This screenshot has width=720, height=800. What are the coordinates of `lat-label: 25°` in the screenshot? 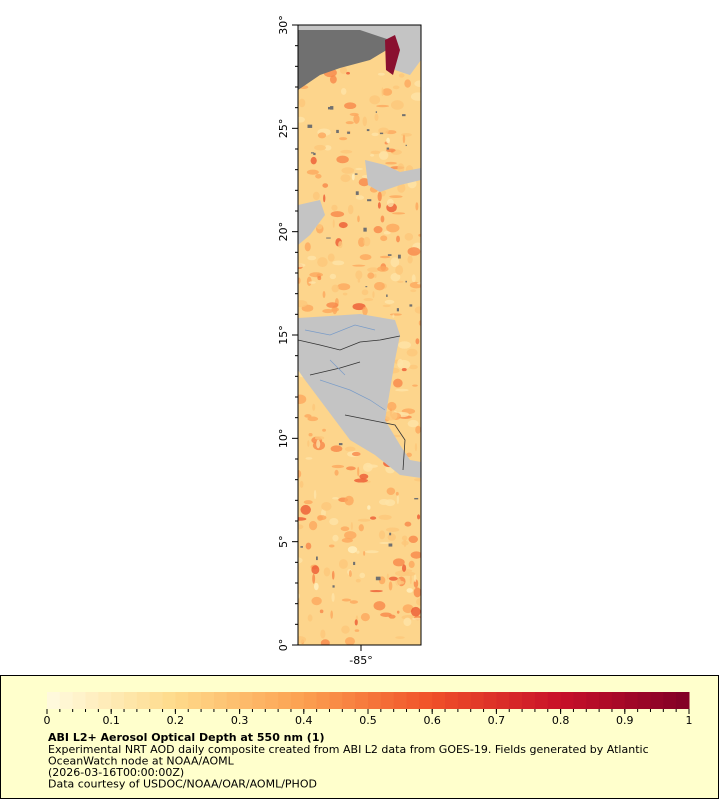 It's located at (283, 129).